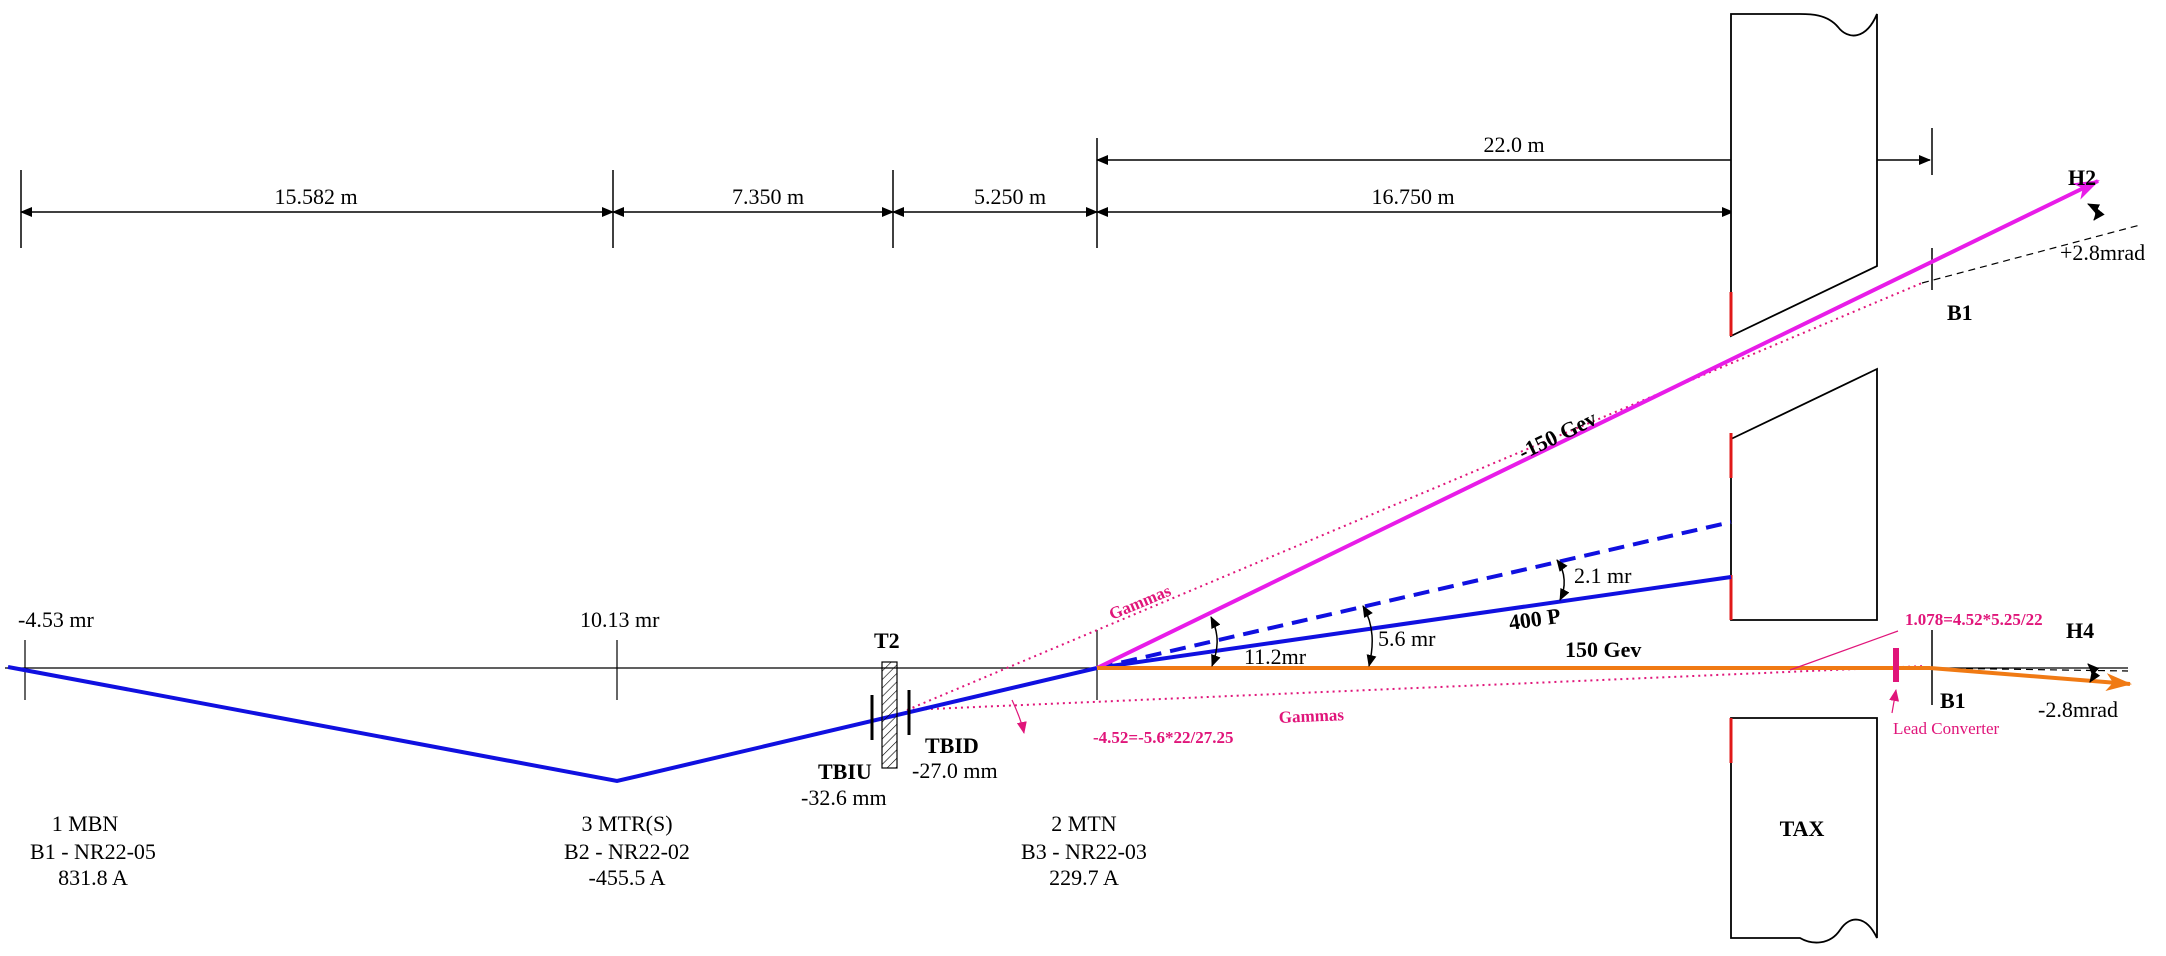 The width and height of the screenshot is (2166, 956). I want to click on t2-target, so click(890, 715).